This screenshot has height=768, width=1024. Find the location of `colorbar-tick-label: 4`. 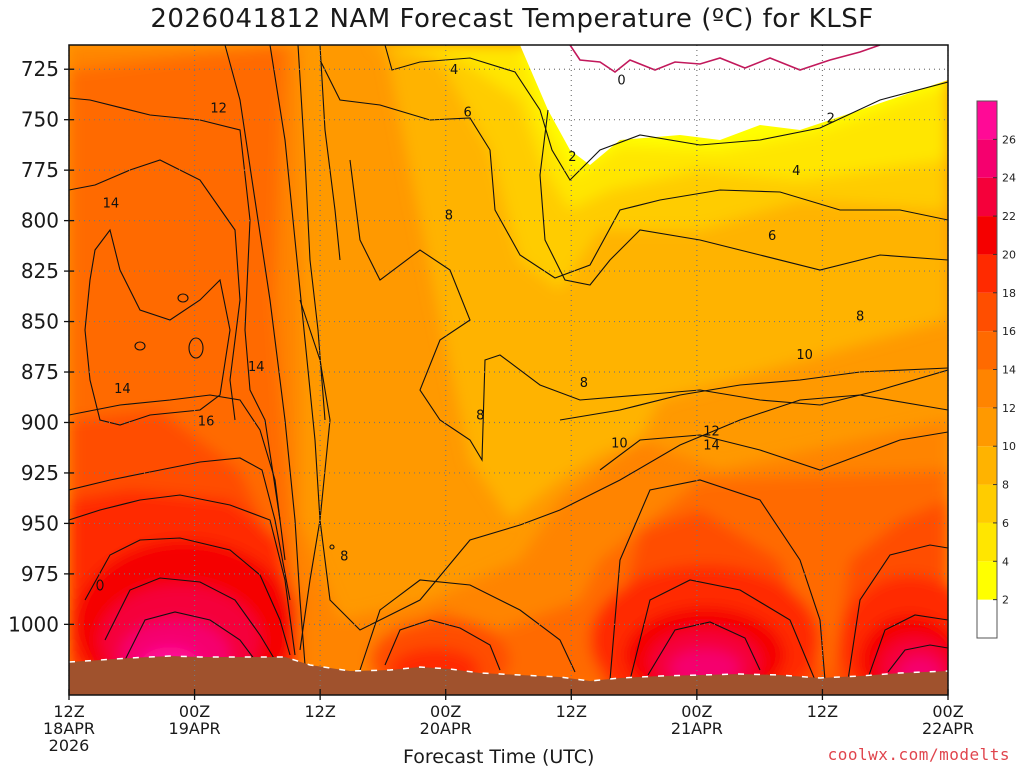

colorbar-tick-label: 4 is located at coordinates (1005, 561).